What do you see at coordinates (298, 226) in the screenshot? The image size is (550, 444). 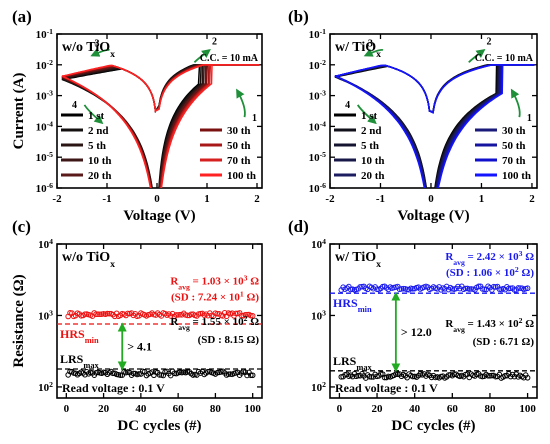 I see `panel-label: (d)` at bounding box center [298, 226].